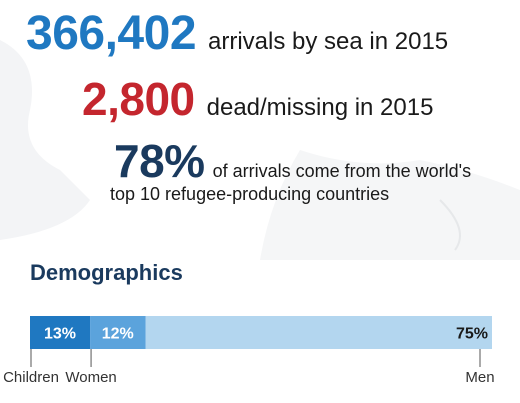 This screenshot has width=520, height=403. I want to click on bar-segment-men, so click(318, 332).